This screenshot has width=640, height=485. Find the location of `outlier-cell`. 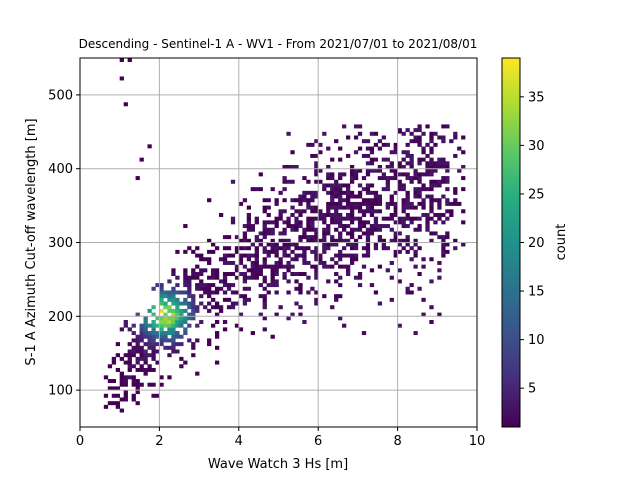

outlier-cell is located at coordinates (419, 248).